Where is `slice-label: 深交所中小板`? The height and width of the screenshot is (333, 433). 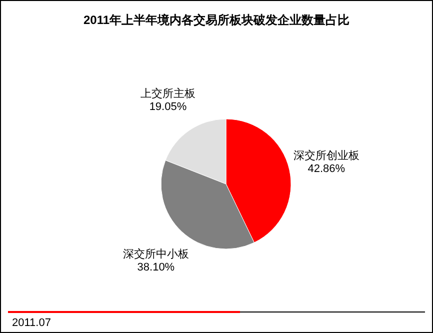
slice-label: 深交所中小板 is located at coordinates (155, 254).